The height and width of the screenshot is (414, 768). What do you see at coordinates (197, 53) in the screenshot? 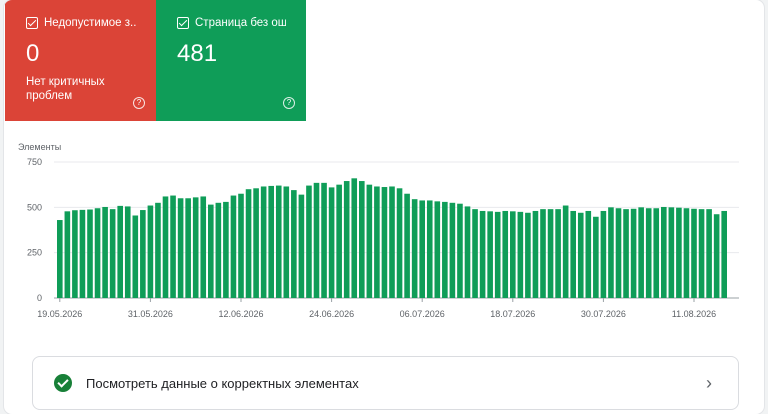
I see `valid-items-count: 481` at bounding box center [197, 53].